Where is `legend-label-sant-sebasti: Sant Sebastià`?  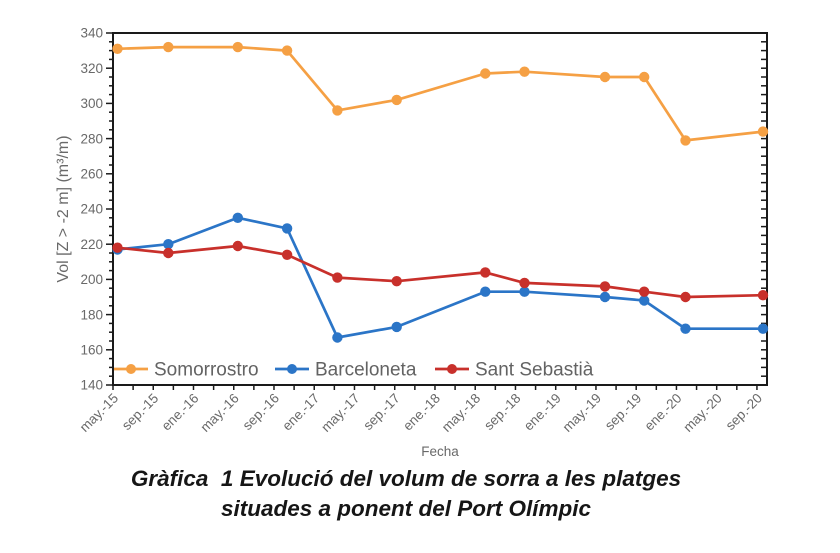
legend-label-sant-sebasti: Sant Sebastià is located at coordinates (534, 370).